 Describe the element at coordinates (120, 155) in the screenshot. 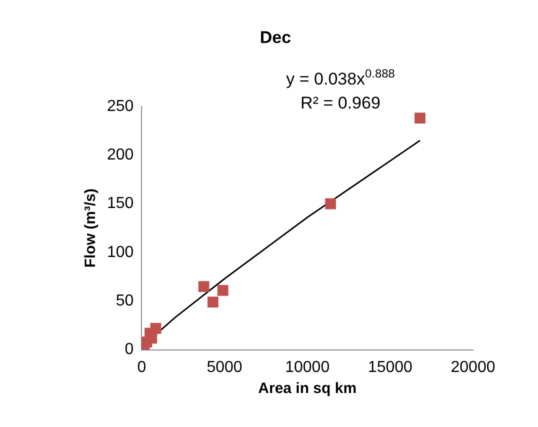

I see `y-tick-label: 200` at that location.